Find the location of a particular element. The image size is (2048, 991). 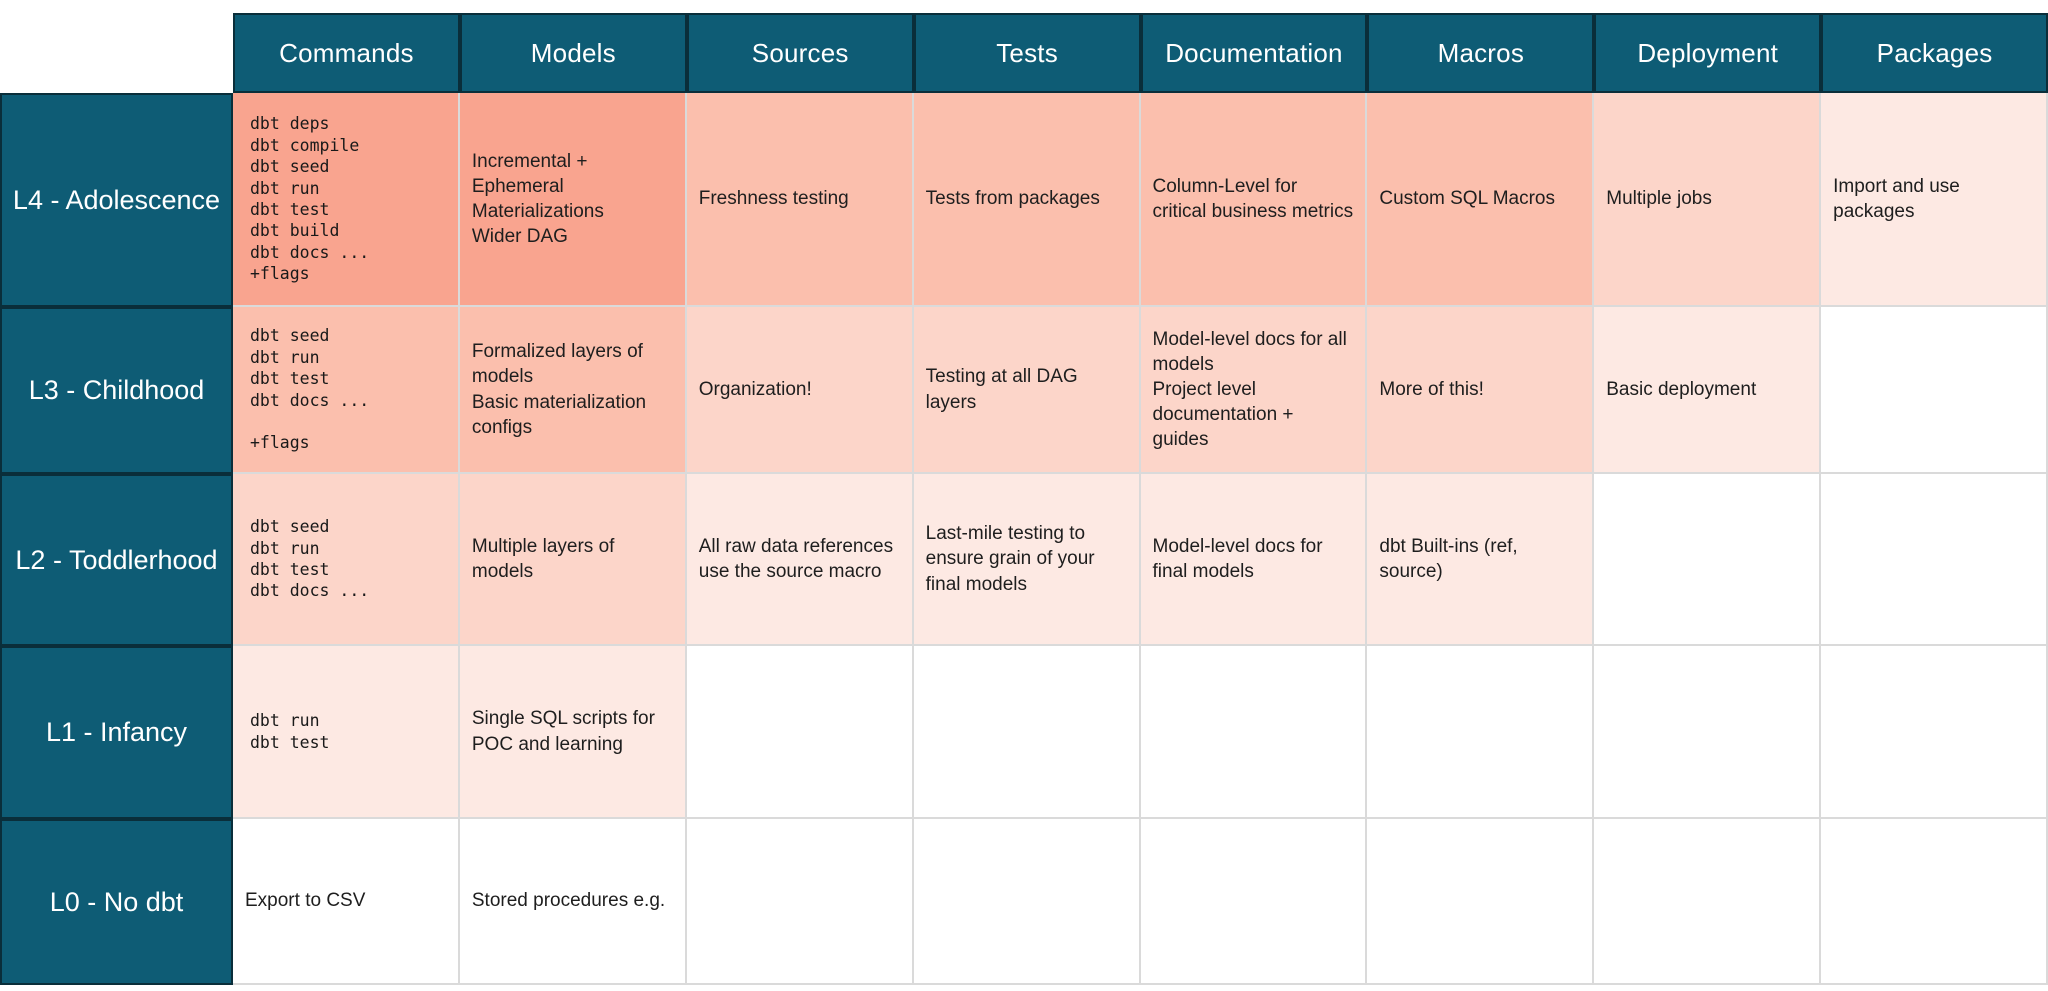

cell-l1-commands: dbt run dbt test is located at coordinates (346, 732).